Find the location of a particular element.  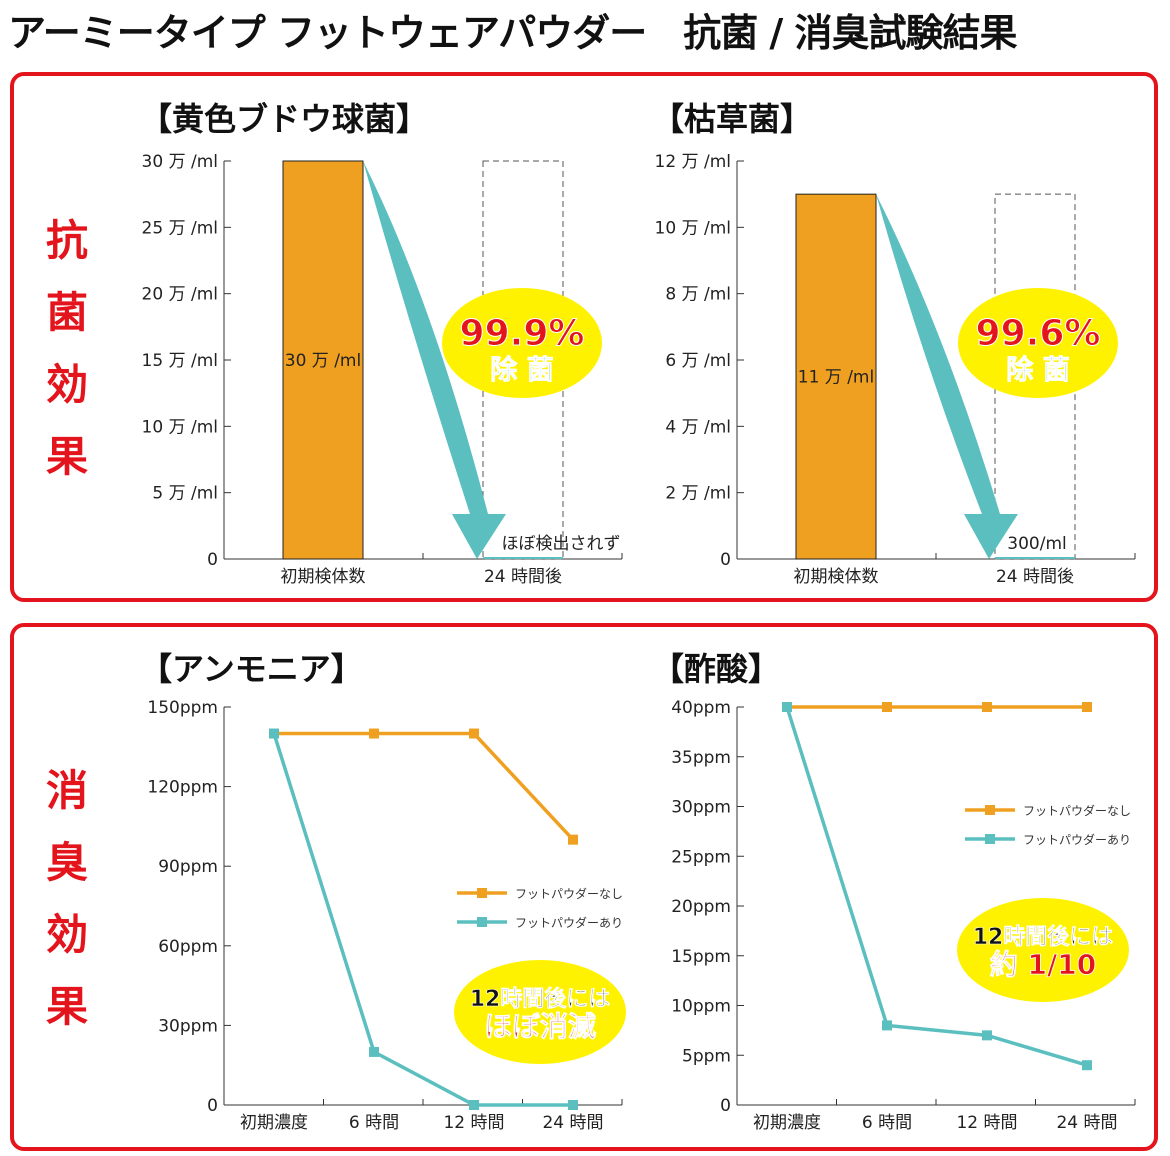

y-tick-label: 2 万 /ml is located at coordinates (698, 494).